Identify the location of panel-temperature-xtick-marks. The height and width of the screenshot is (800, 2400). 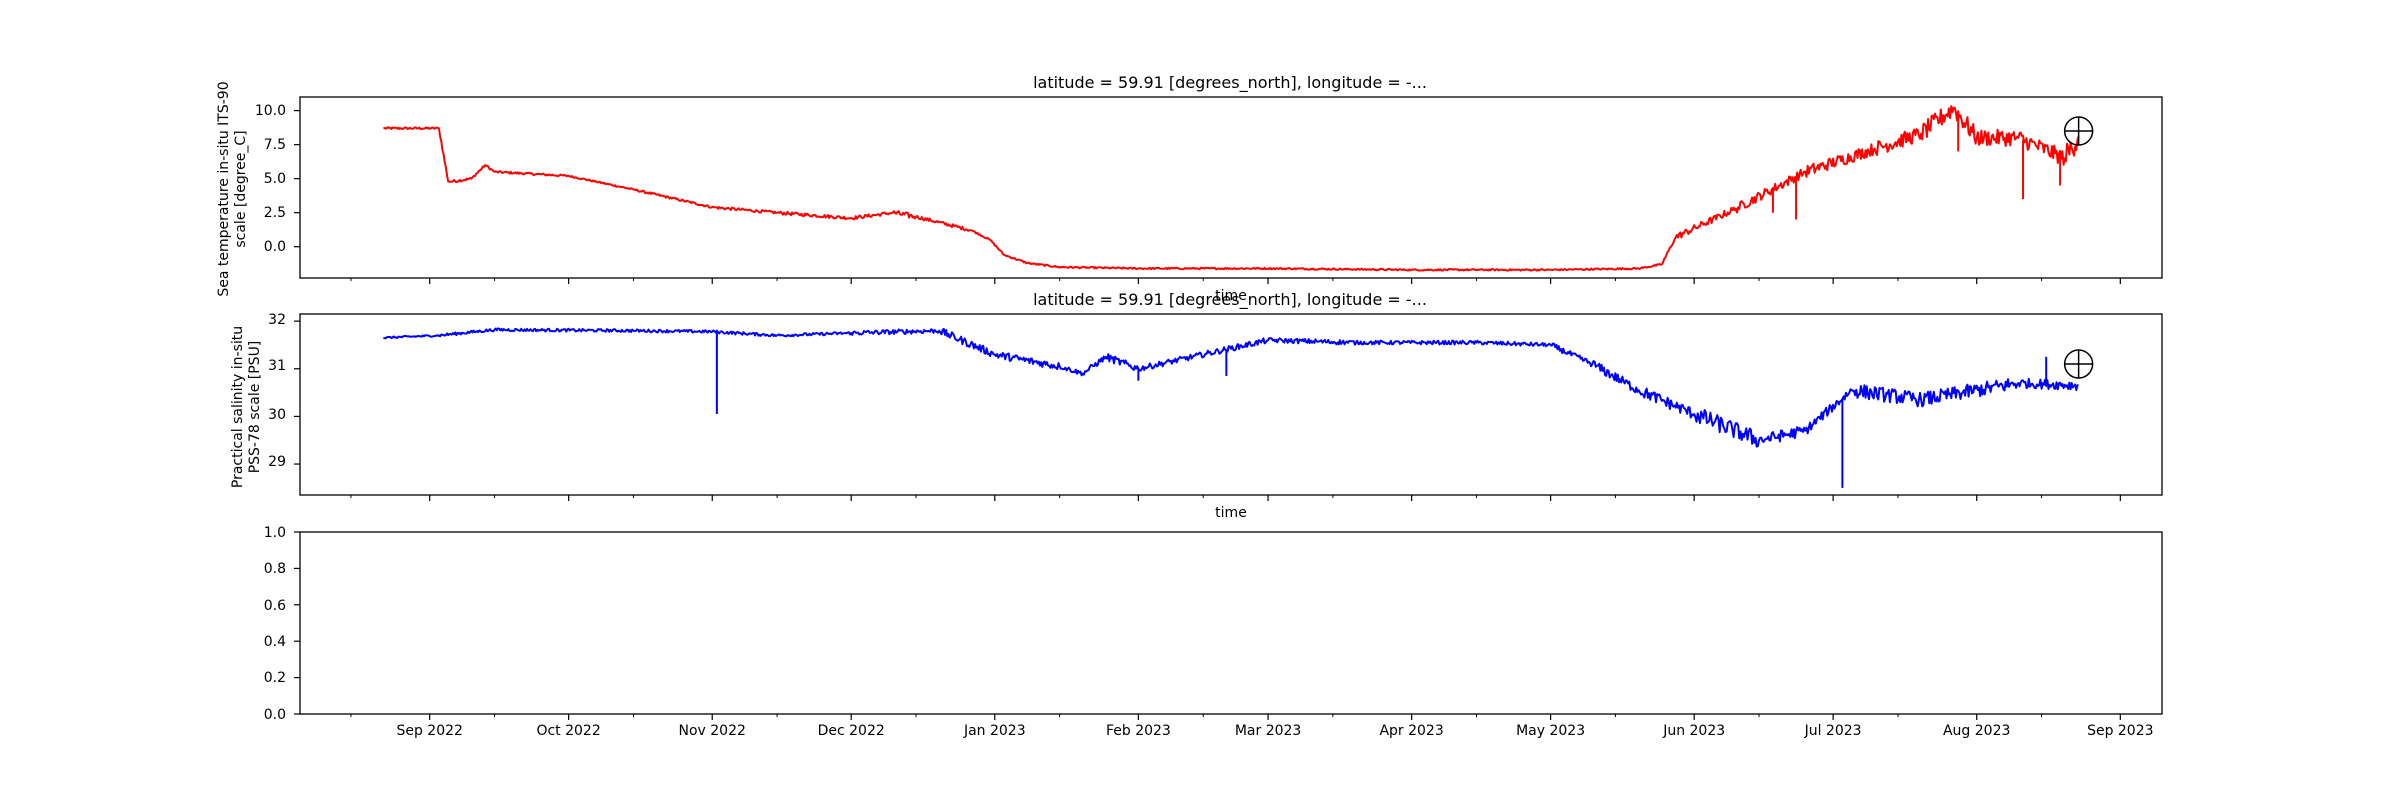
(1235, 281).